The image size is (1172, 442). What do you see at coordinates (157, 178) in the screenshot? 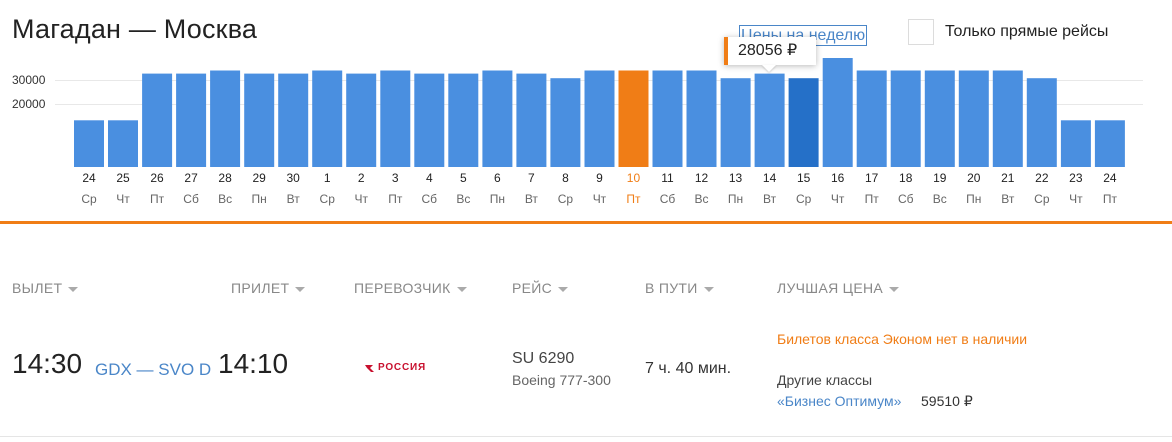
I see `day-number: 26` at bounding box center [157, 178].